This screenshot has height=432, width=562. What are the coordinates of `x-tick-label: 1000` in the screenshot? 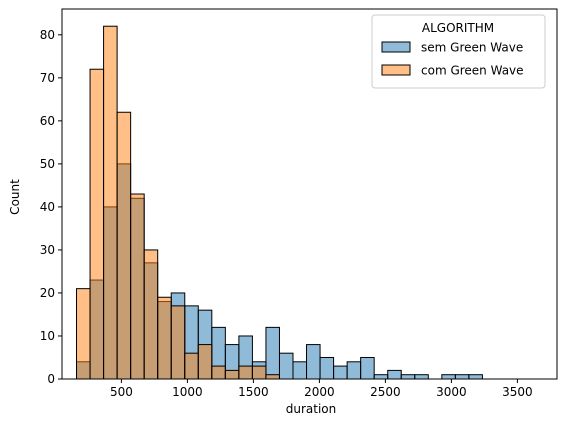 It's located at (187, 392).